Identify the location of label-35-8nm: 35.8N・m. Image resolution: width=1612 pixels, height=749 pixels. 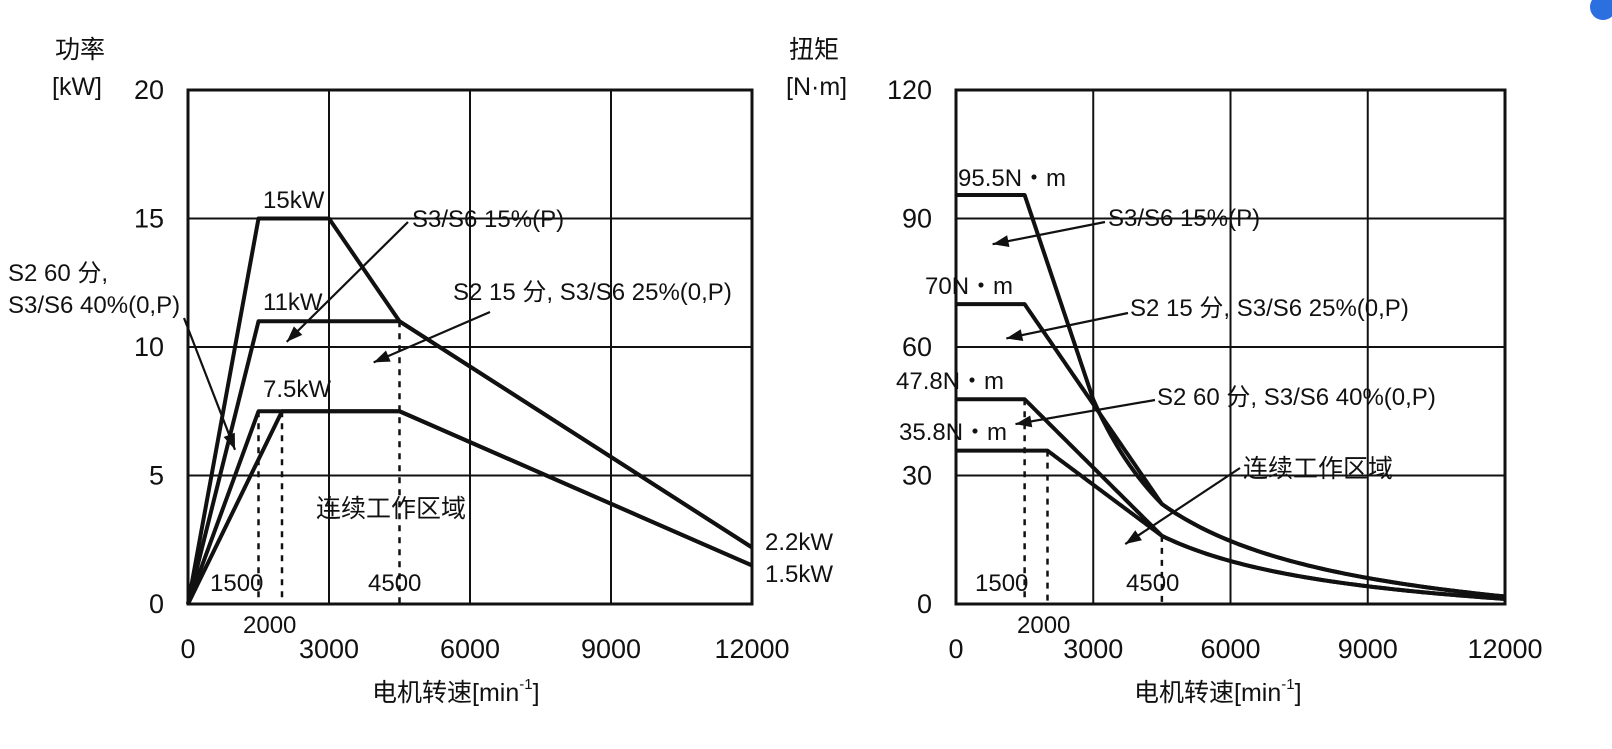
(953, 432).